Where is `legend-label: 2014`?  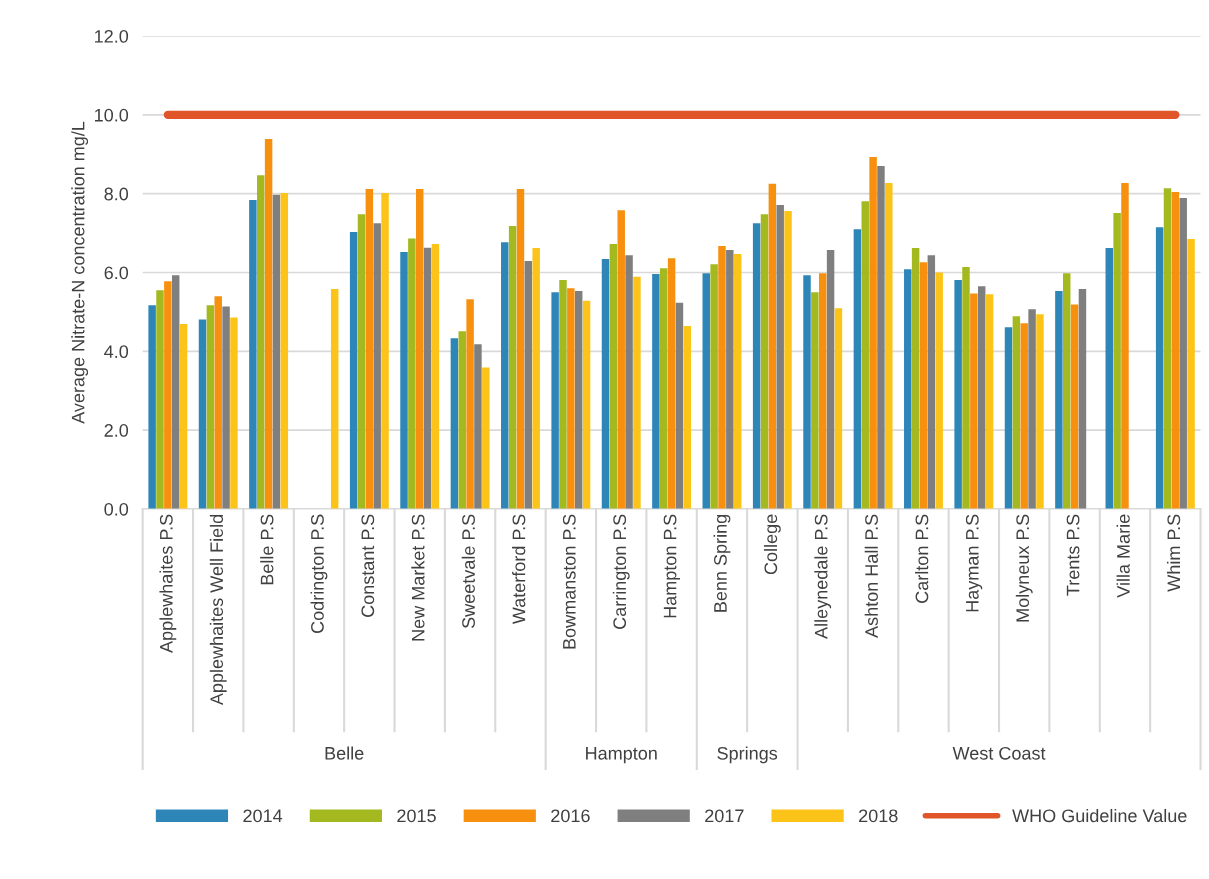 legend-label: 2014 is located at coordinates (263, 816).